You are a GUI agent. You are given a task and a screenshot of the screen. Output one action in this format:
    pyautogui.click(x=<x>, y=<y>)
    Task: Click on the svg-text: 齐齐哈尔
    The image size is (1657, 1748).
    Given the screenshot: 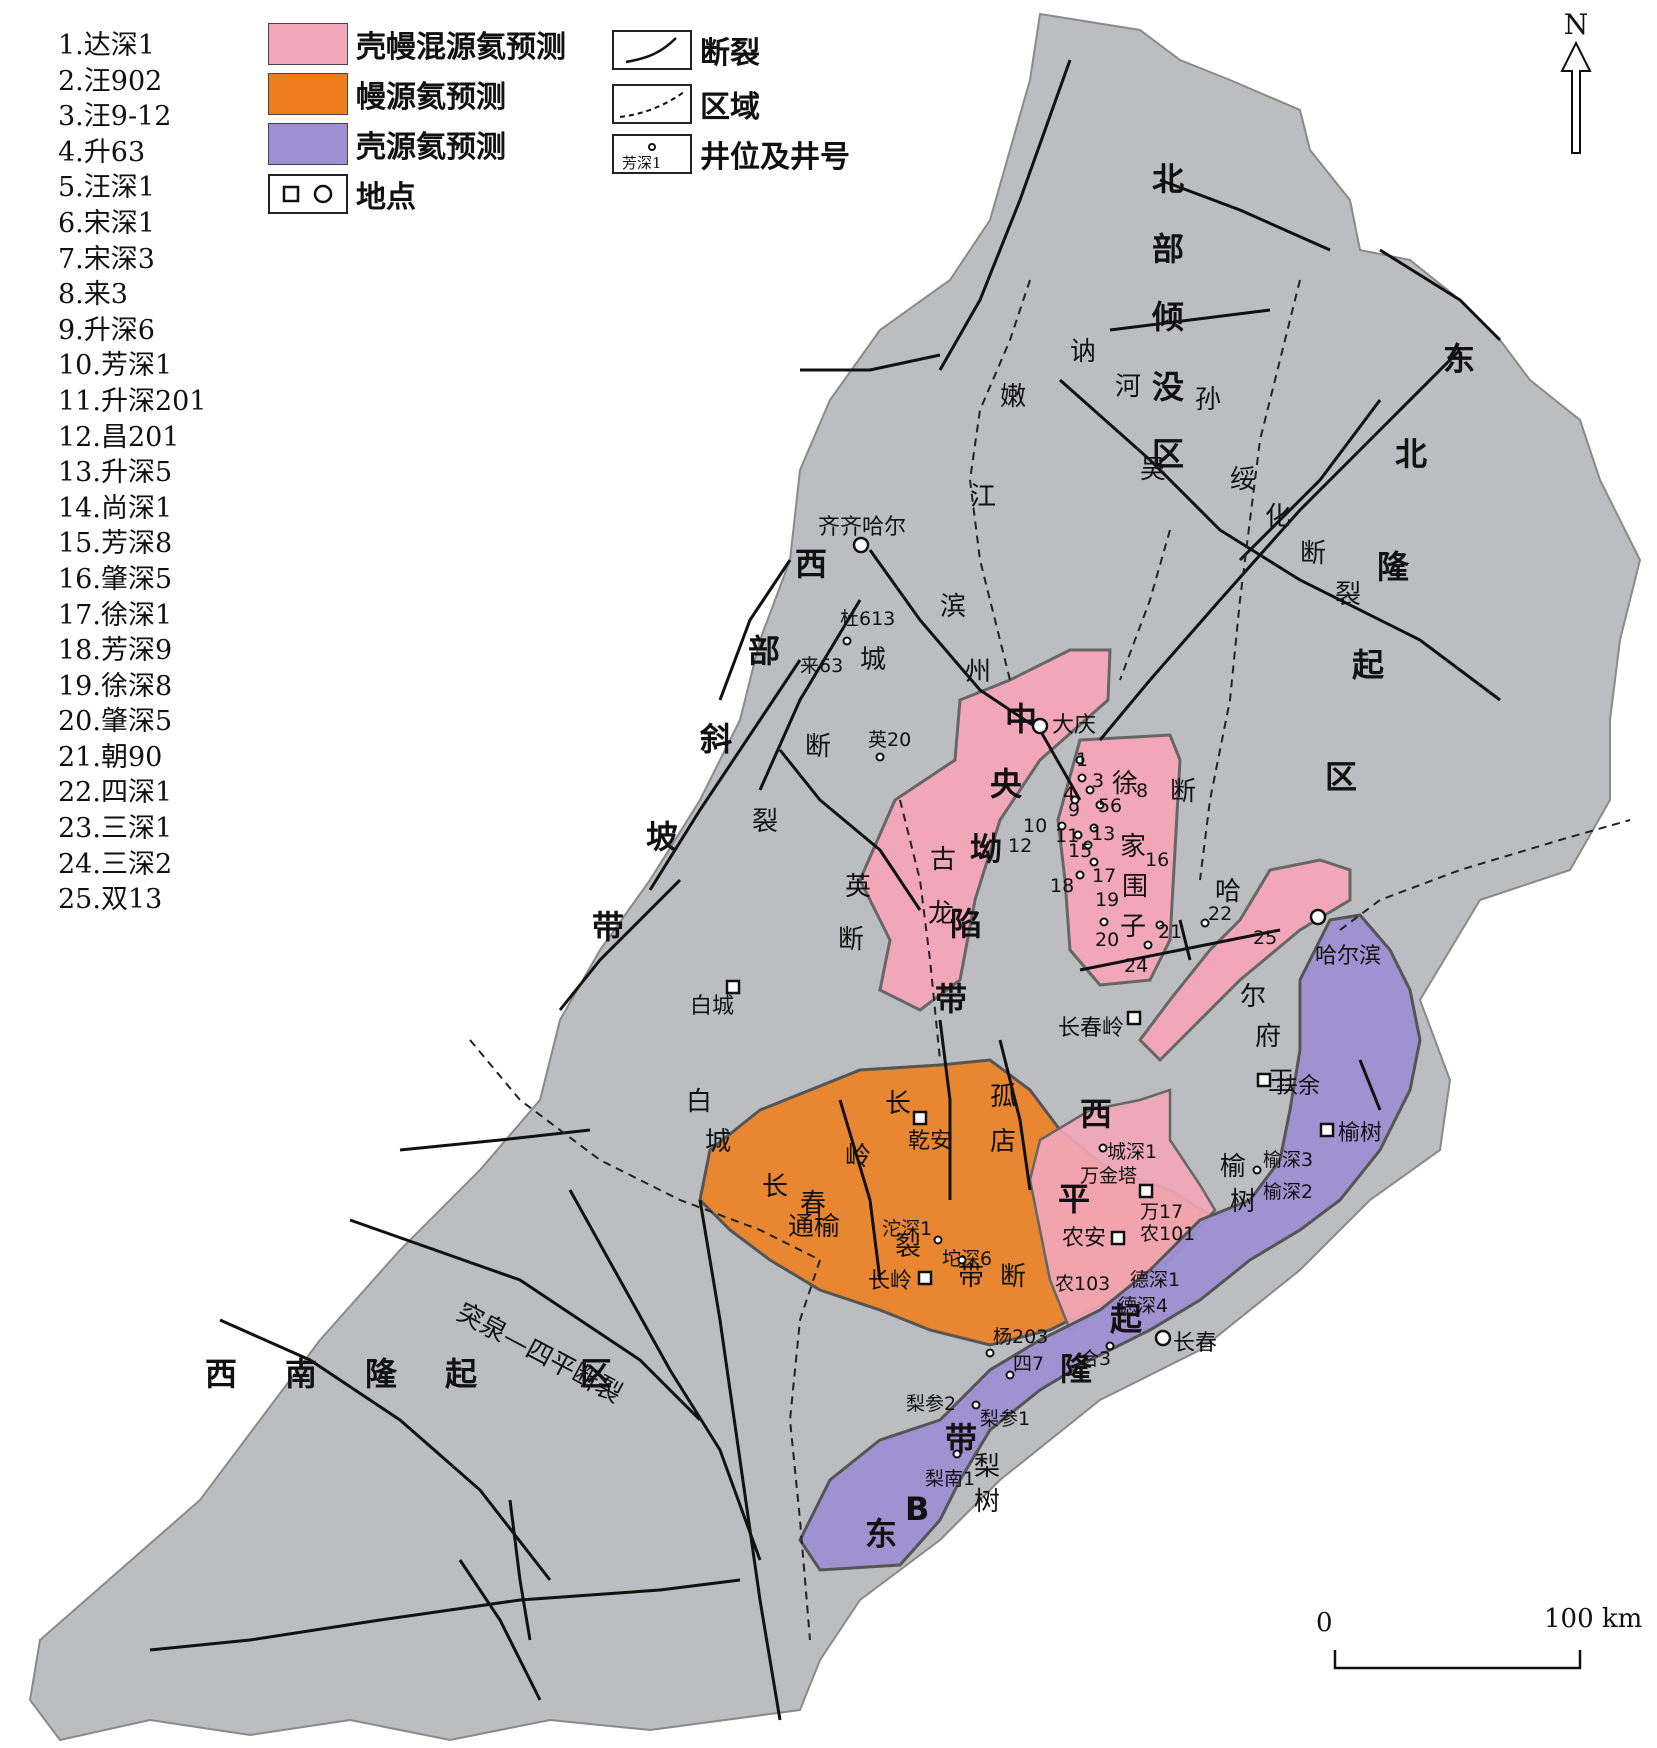 What is the action you would take?
    pyautogui.click(x=862, y=527)
    